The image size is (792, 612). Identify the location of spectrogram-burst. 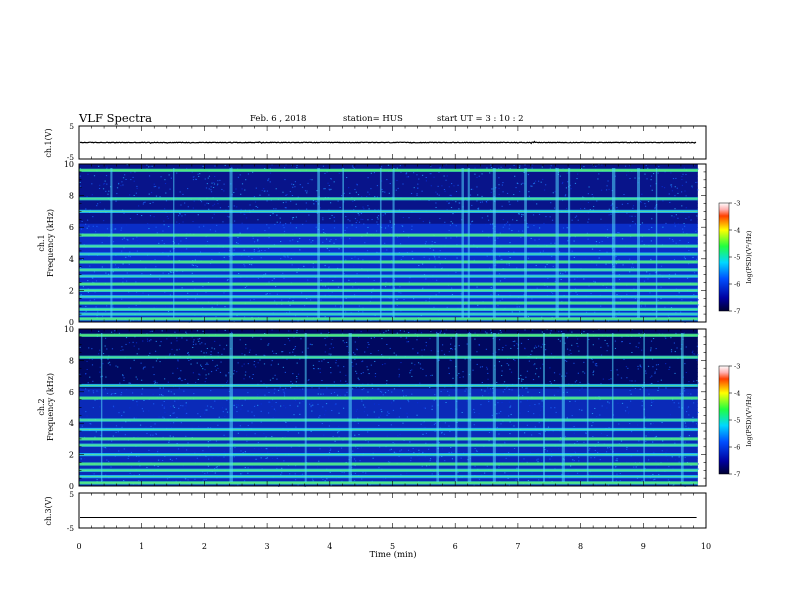
(318, 243).